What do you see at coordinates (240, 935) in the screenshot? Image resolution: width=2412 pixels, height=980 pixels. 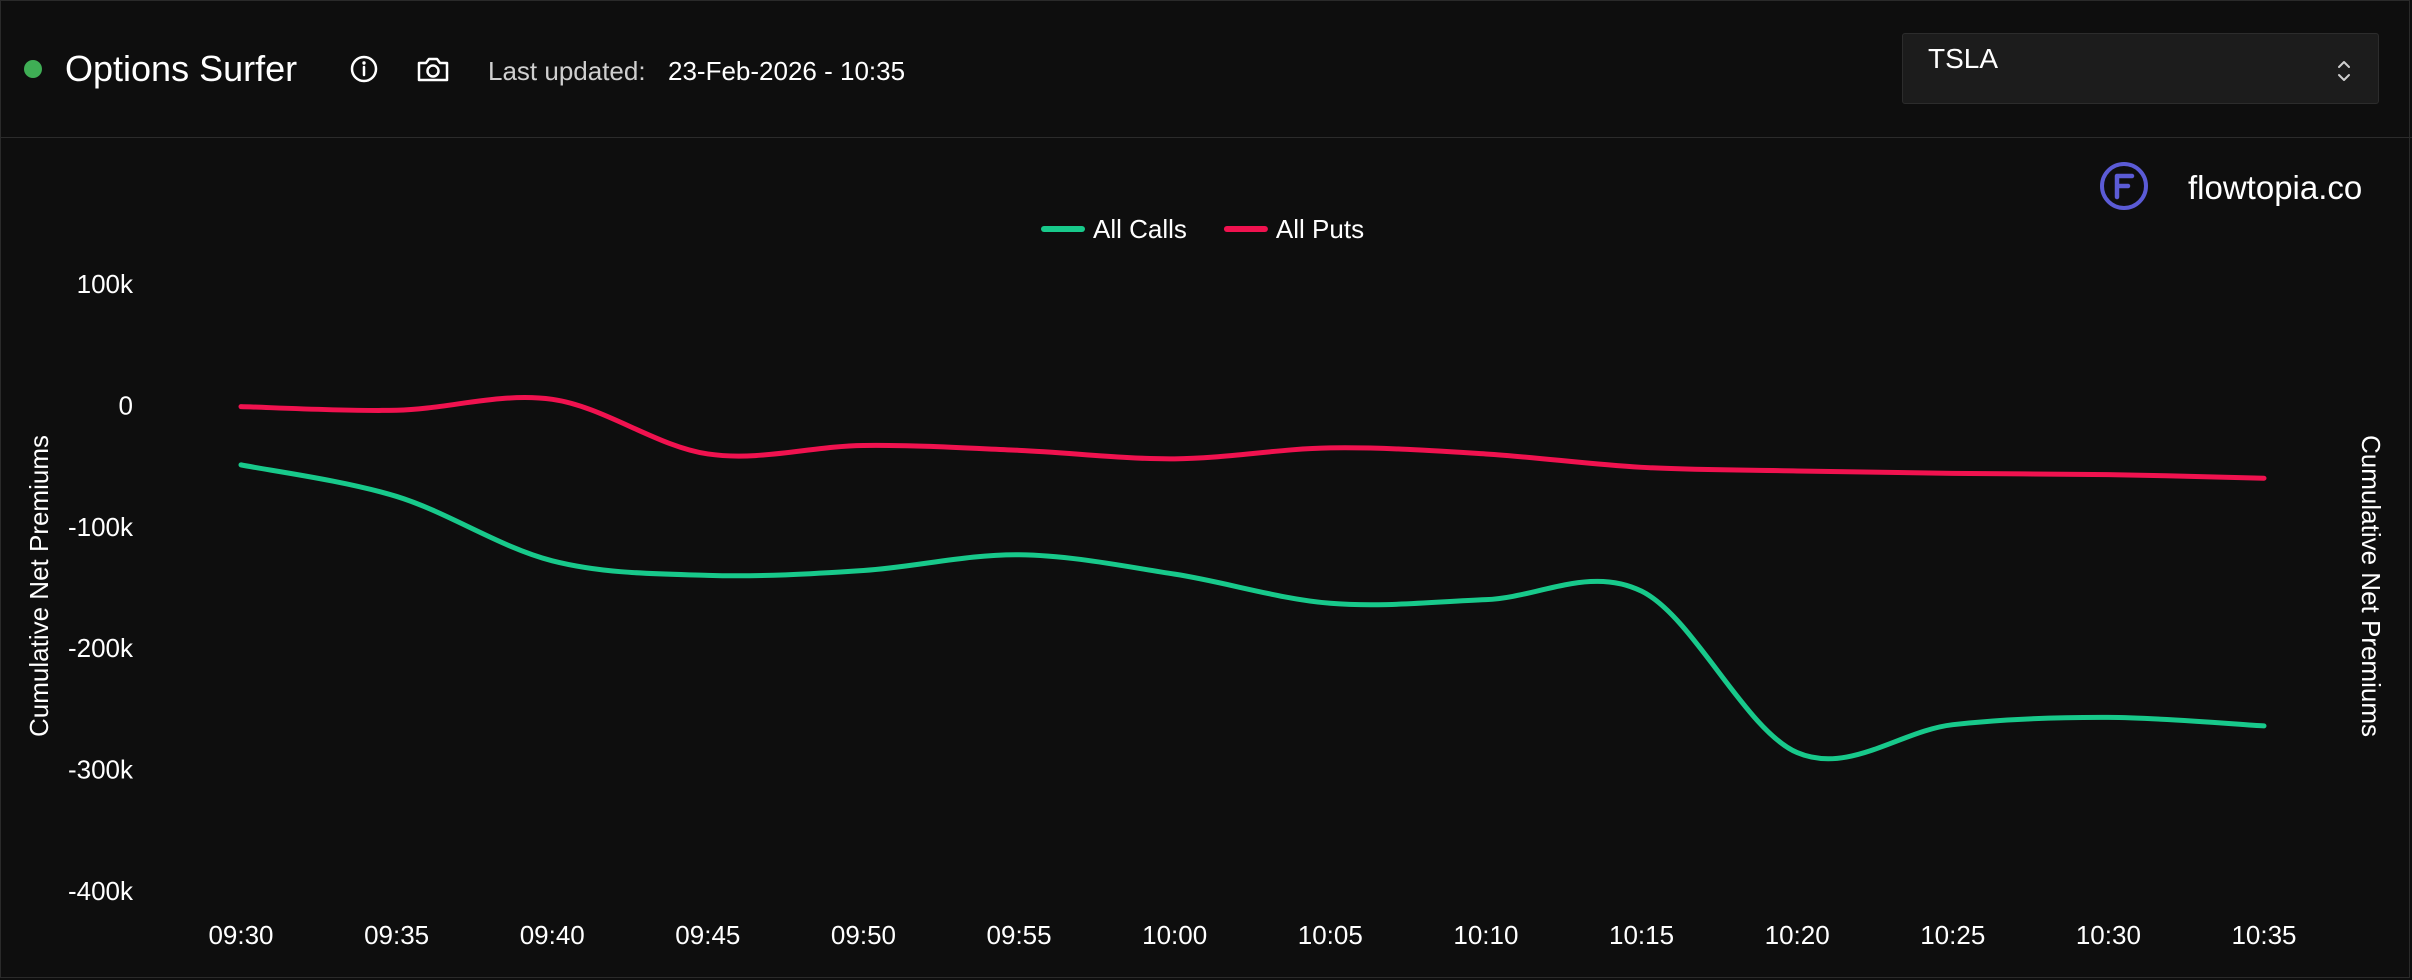 I see `x-tick-label: 09:30` at bounding box center [240, 935].